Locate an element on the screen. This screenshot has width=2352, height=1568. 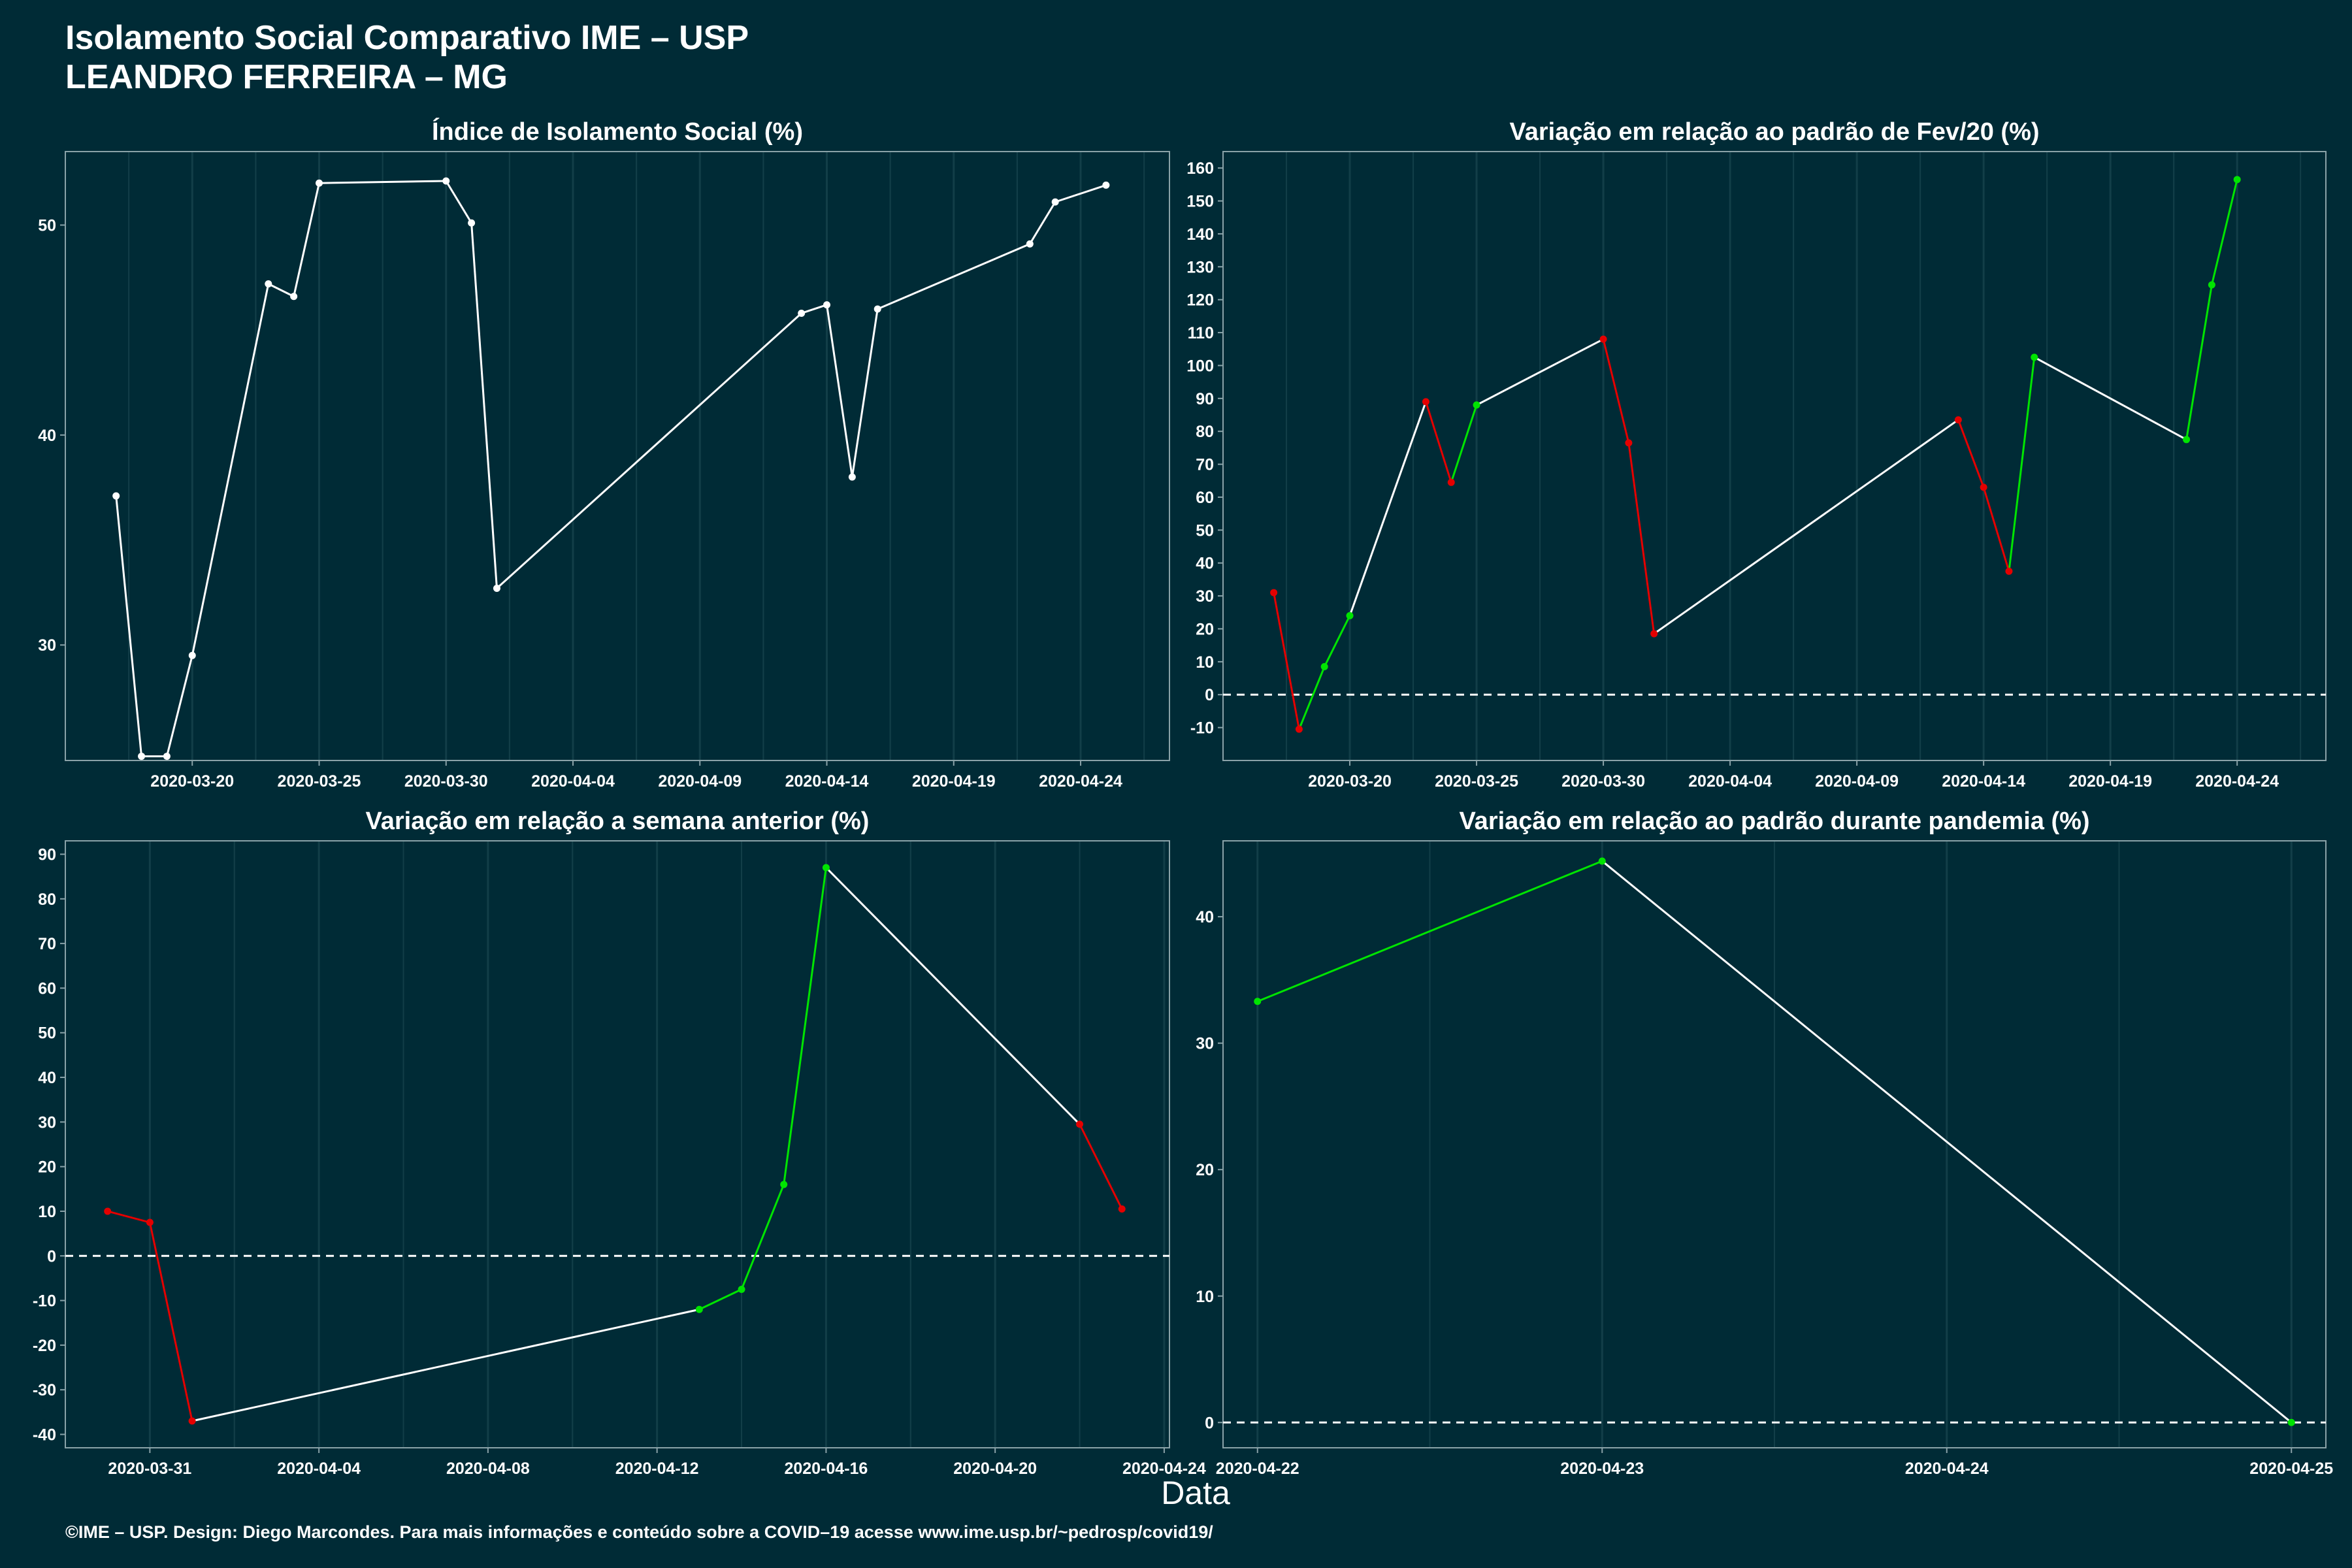
y-tick-label: -10 is located at coordinates (44, 1301).